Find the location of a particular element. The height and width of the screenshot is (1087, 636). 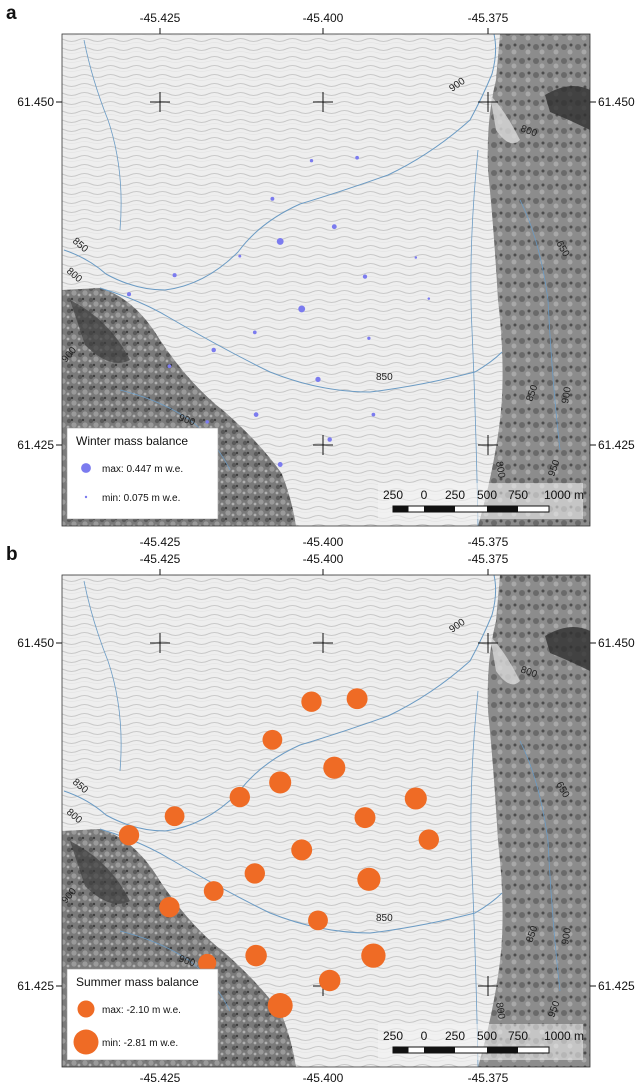

legend-title: Summer mass balance is located at coordinates (137, 982).